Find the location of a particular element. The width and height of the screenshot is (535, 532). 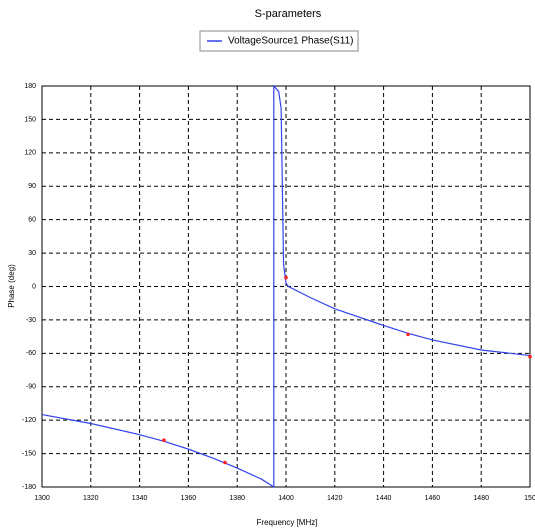

legend-label: VoltageSource1 Phase(S11) is located at coordinates (290, 41).